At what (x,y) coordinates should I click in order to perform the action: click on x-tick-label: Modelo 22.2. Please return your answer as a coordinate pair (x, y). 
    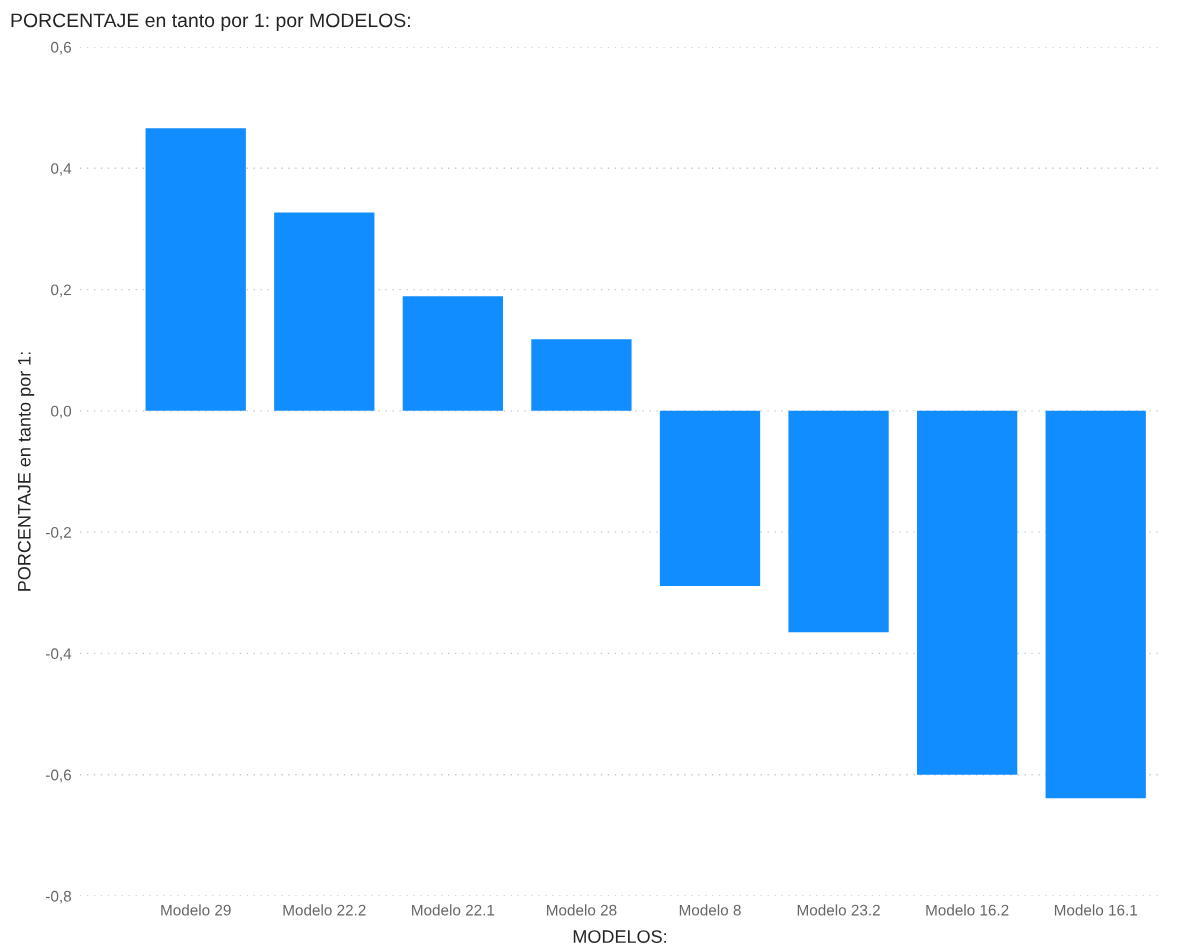
    Looking at the image, I should click on (324, 910).